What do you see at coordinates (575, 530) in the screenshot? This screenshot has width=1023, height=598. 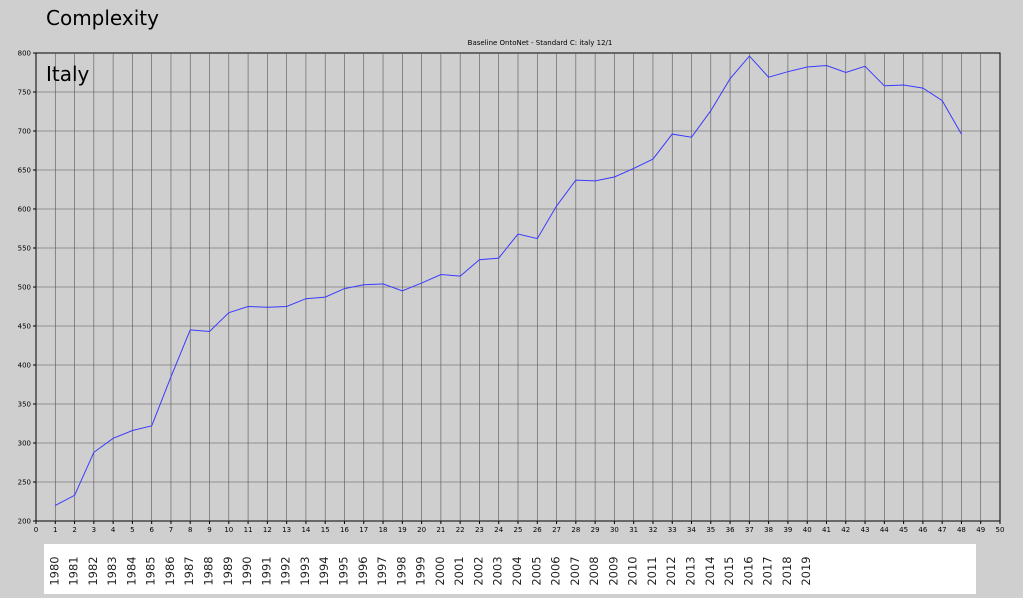 I see `x-tick-label: 28` at bounding box center [575, 530].